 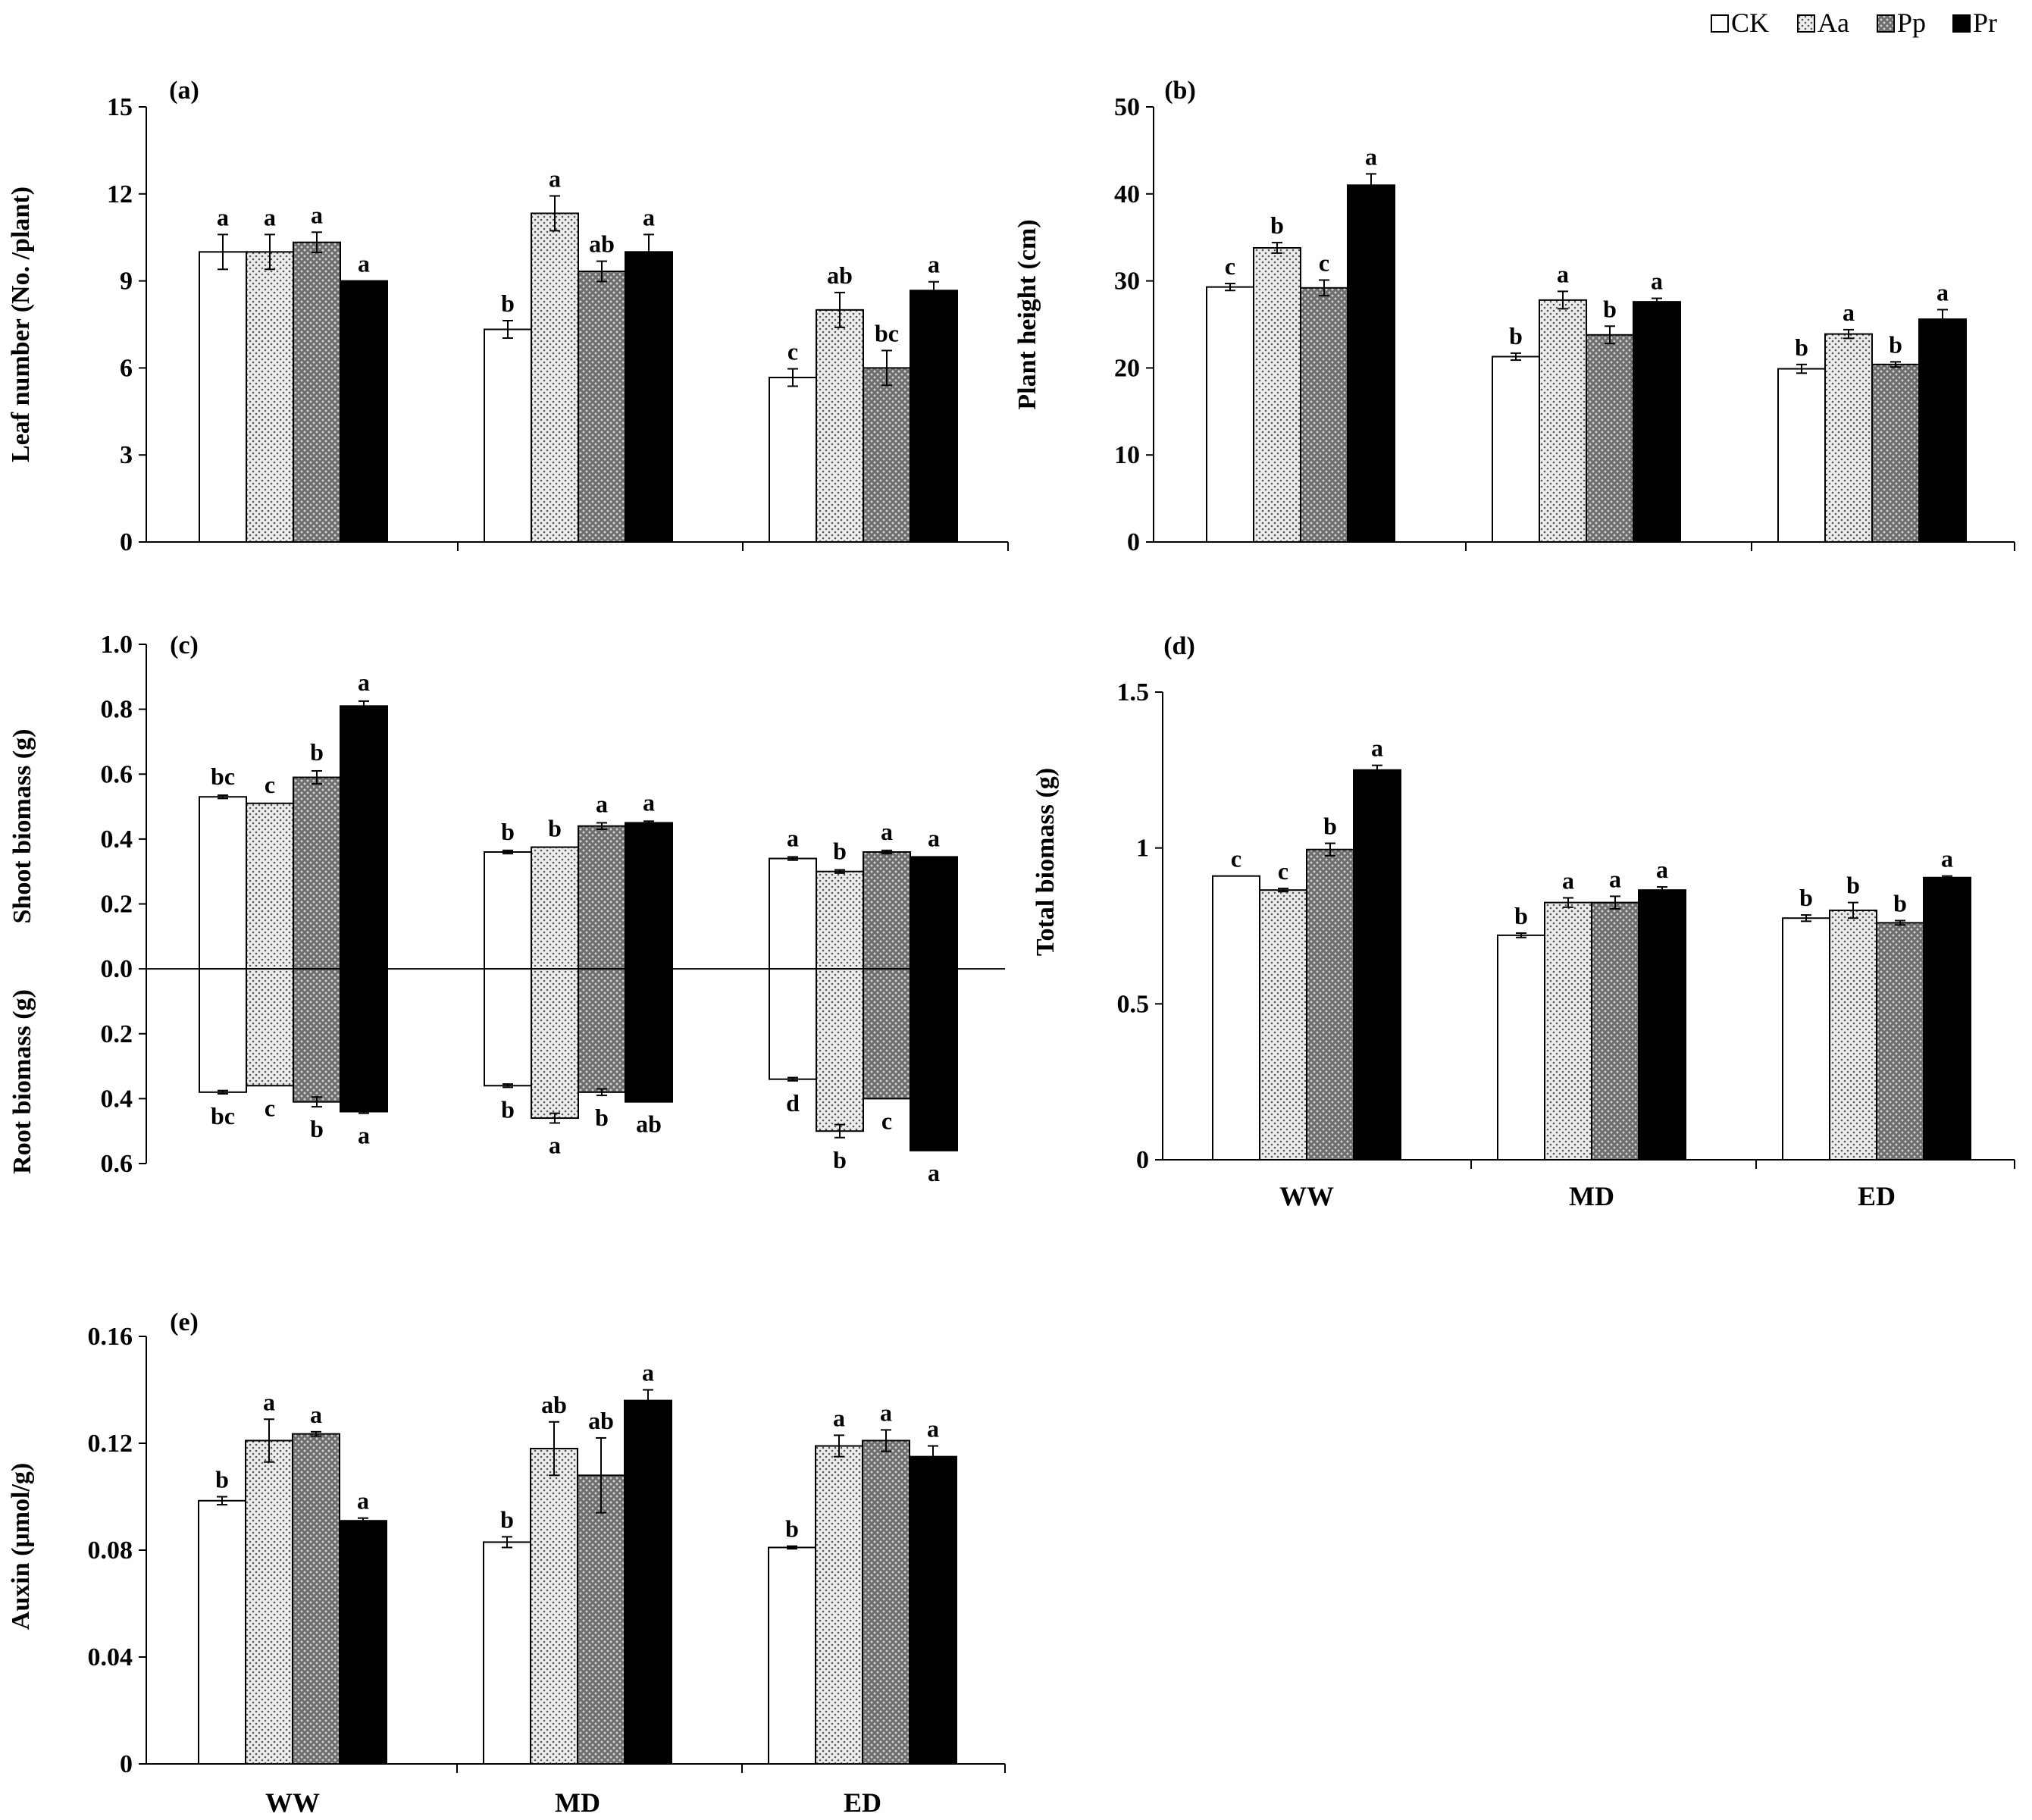 I want to click on y-axis-title: Total biomass (g), so click(x=1046, y=862).